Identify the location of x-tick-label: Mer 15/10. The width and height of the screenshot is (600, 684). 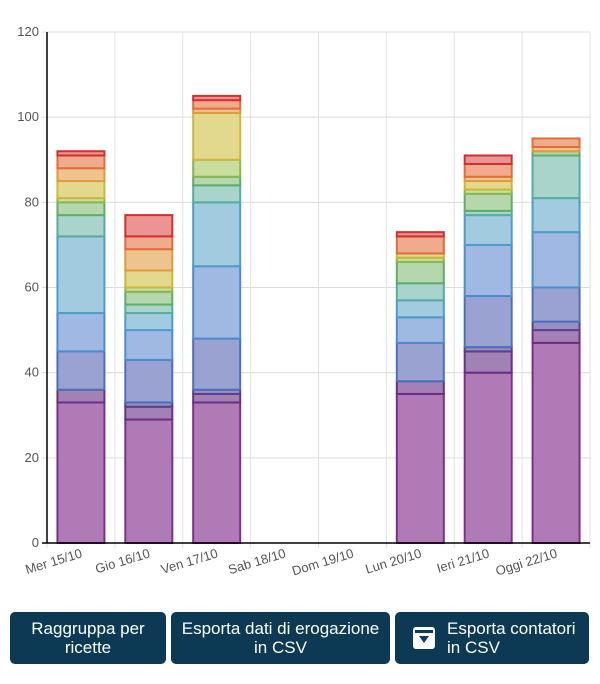
(53, 561).